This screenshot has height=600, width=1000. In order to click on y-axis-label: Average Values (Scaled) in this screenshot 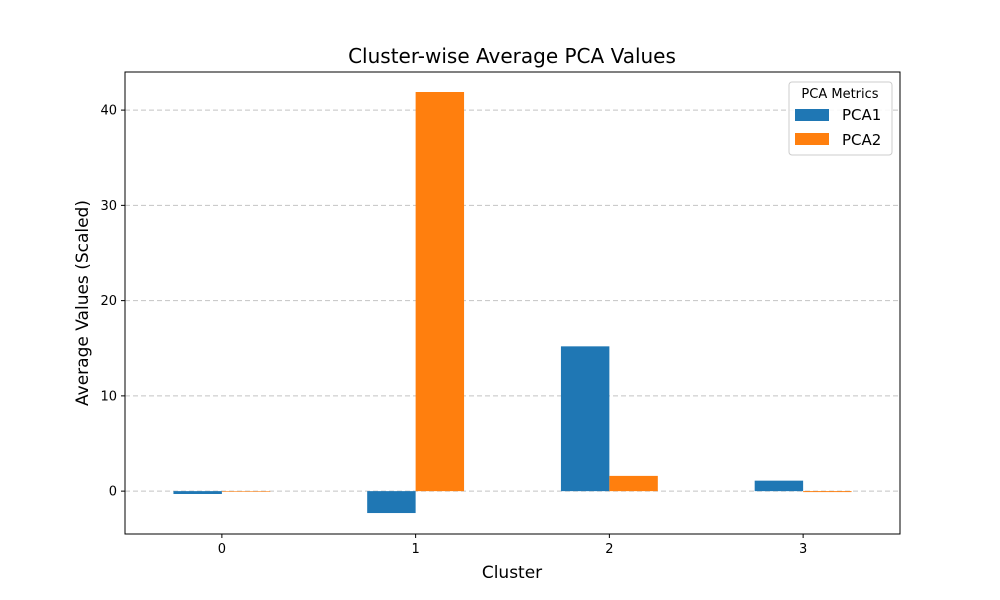, I will do `click(83, 303)`.